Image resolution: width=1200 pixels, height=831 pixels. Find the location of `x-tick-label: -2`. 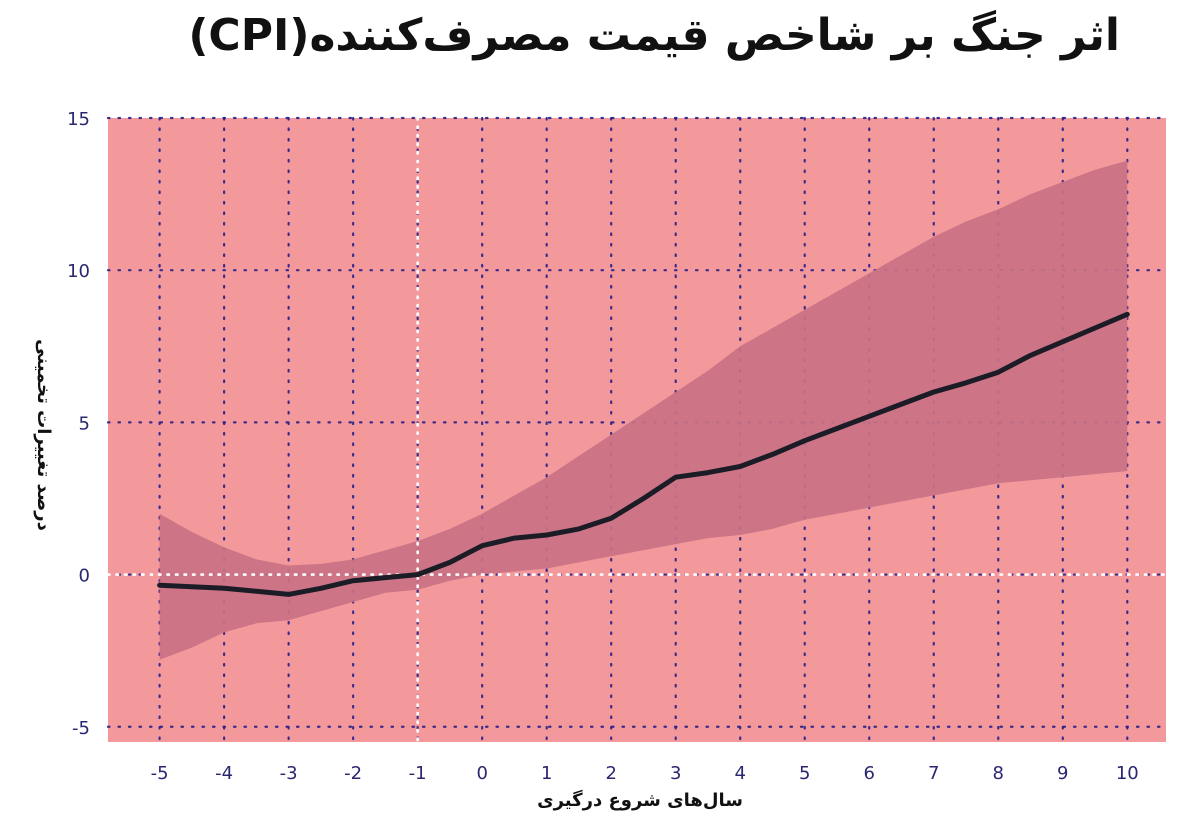

x-tick-label: -2 is located at coordinates (353, 773).